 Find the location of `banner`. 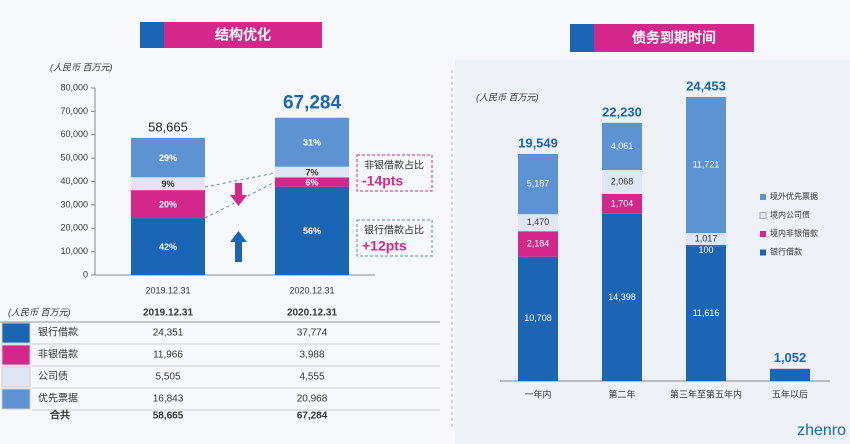

banner is located at coordinates (243, 35).